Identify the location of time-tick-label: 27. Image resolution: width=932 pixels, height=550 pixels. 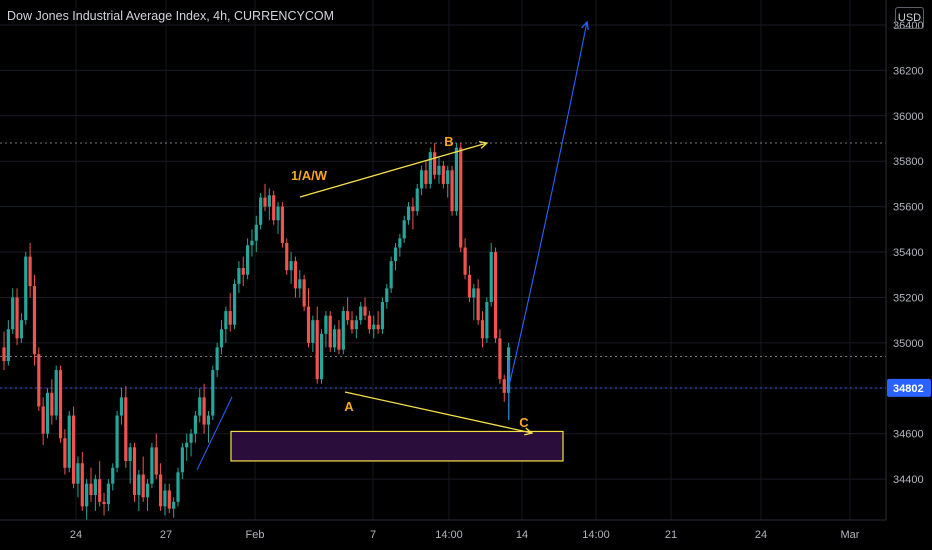
(166, 535).